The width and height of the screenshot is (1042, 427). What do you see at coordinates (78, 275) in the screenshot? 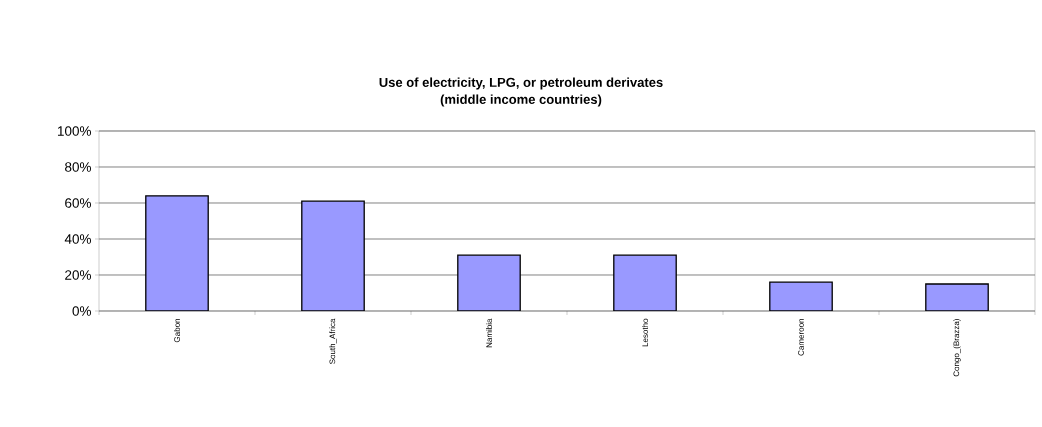
I see `y-tick-label: 20%` at bounding box center [78, 275].